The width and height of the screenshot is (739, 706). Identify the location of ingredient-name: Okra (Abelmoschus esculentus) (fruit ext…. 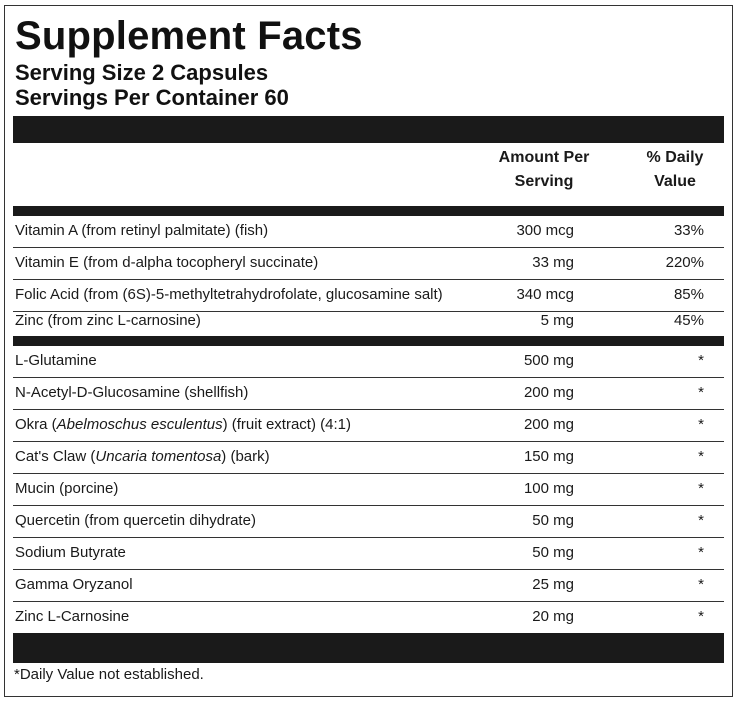
(183, 424).